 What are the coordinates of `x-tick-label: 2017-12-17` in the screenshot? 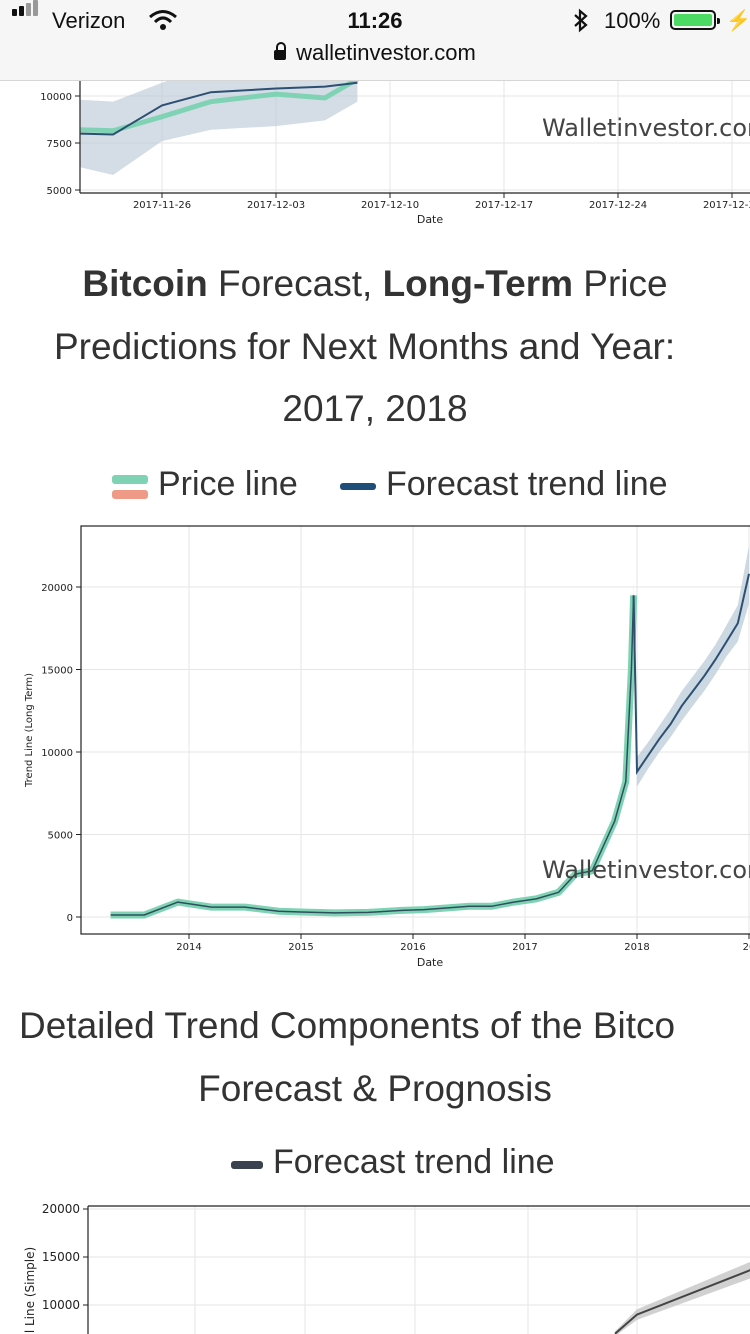 It's located at (504, 205).